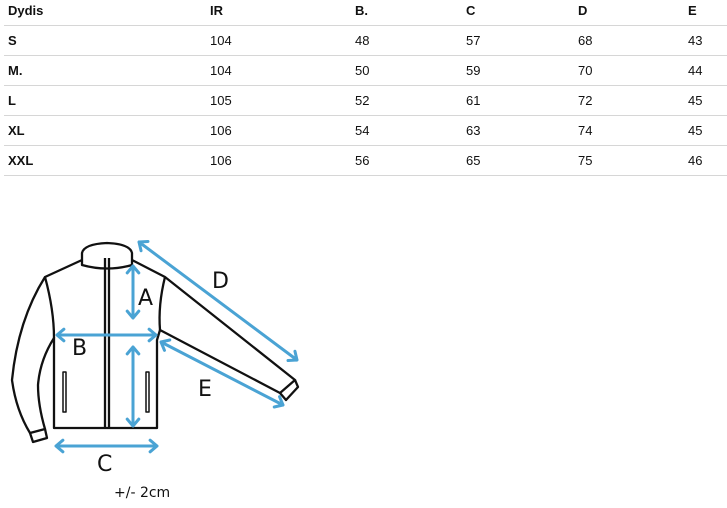 Image resolution: width=727 pixels, height=508 pixels. What do you see at coordinates (282, 13) in the screenshot?
I see `header-cell: IR` at bounding box center [282, 13].